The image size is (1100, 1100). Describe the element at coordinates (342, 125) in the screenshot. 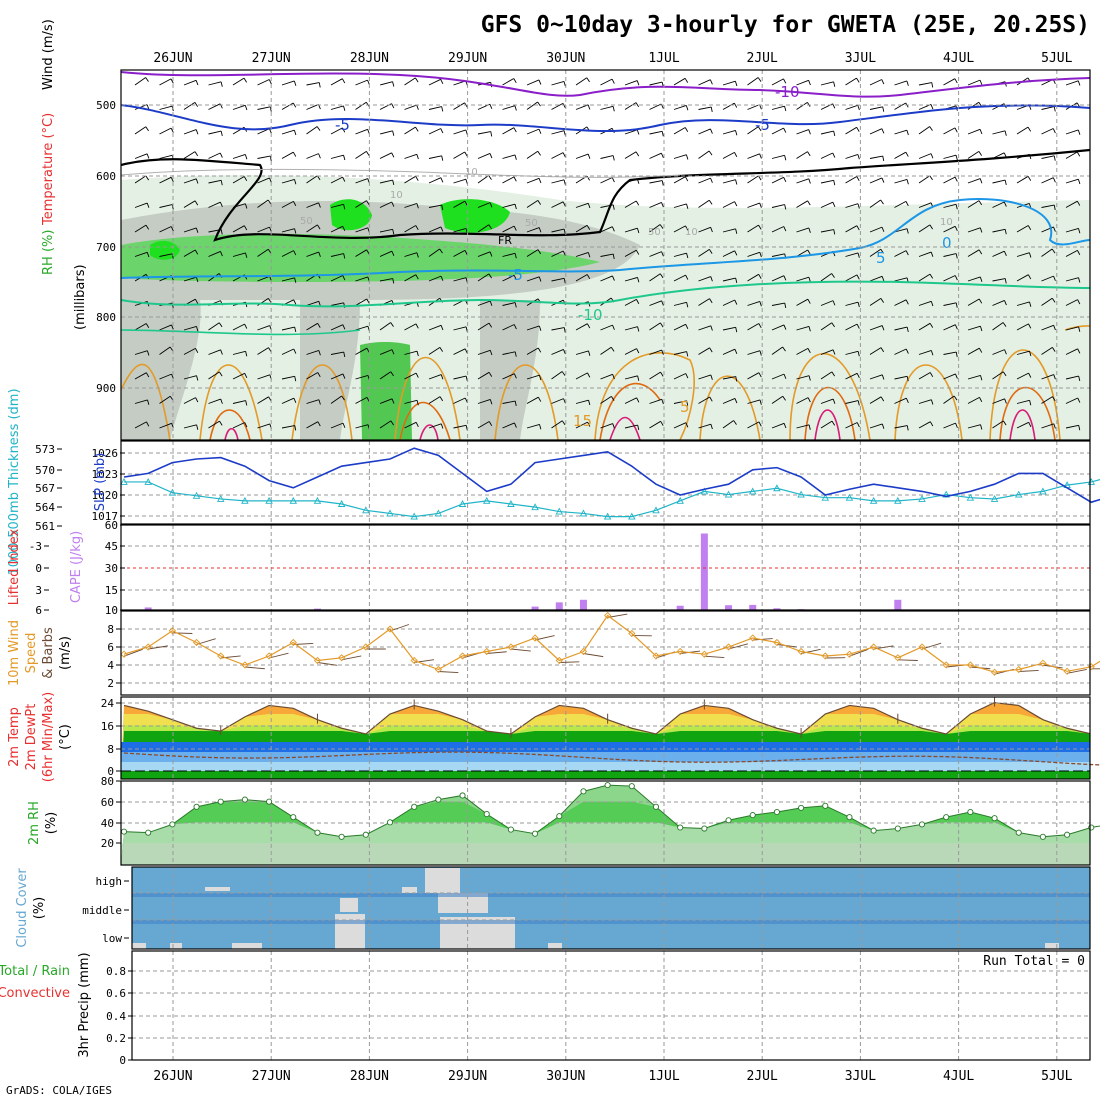

I see `contour-label: -5` at that location.